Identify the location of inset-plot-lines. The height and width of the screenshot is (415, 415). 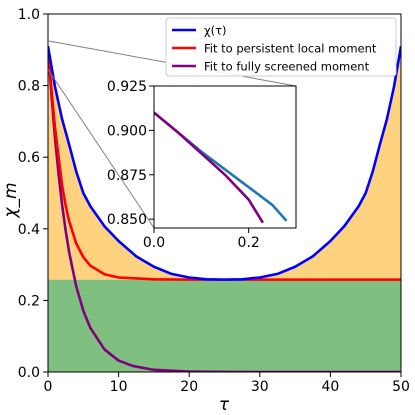
(221, 167).